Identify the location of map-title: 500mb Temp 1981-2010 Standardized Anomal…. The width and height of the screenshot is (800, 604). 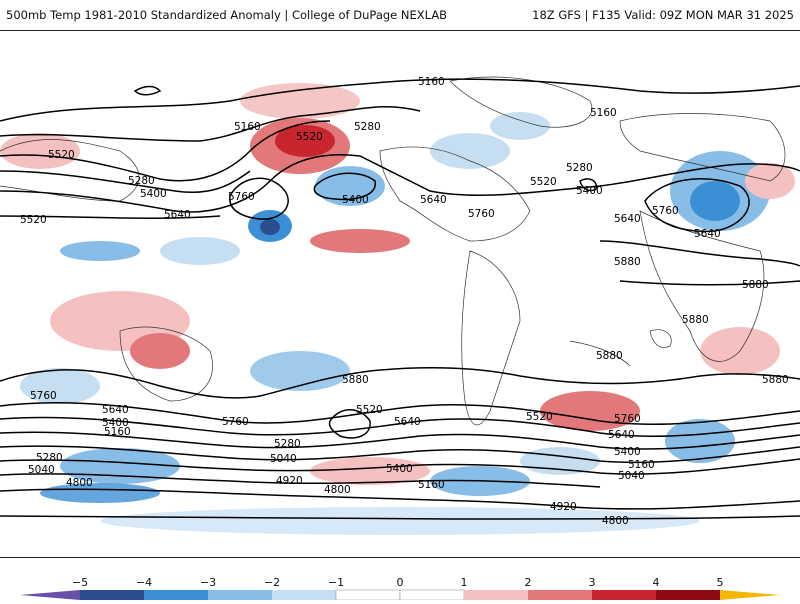
(227, 15).